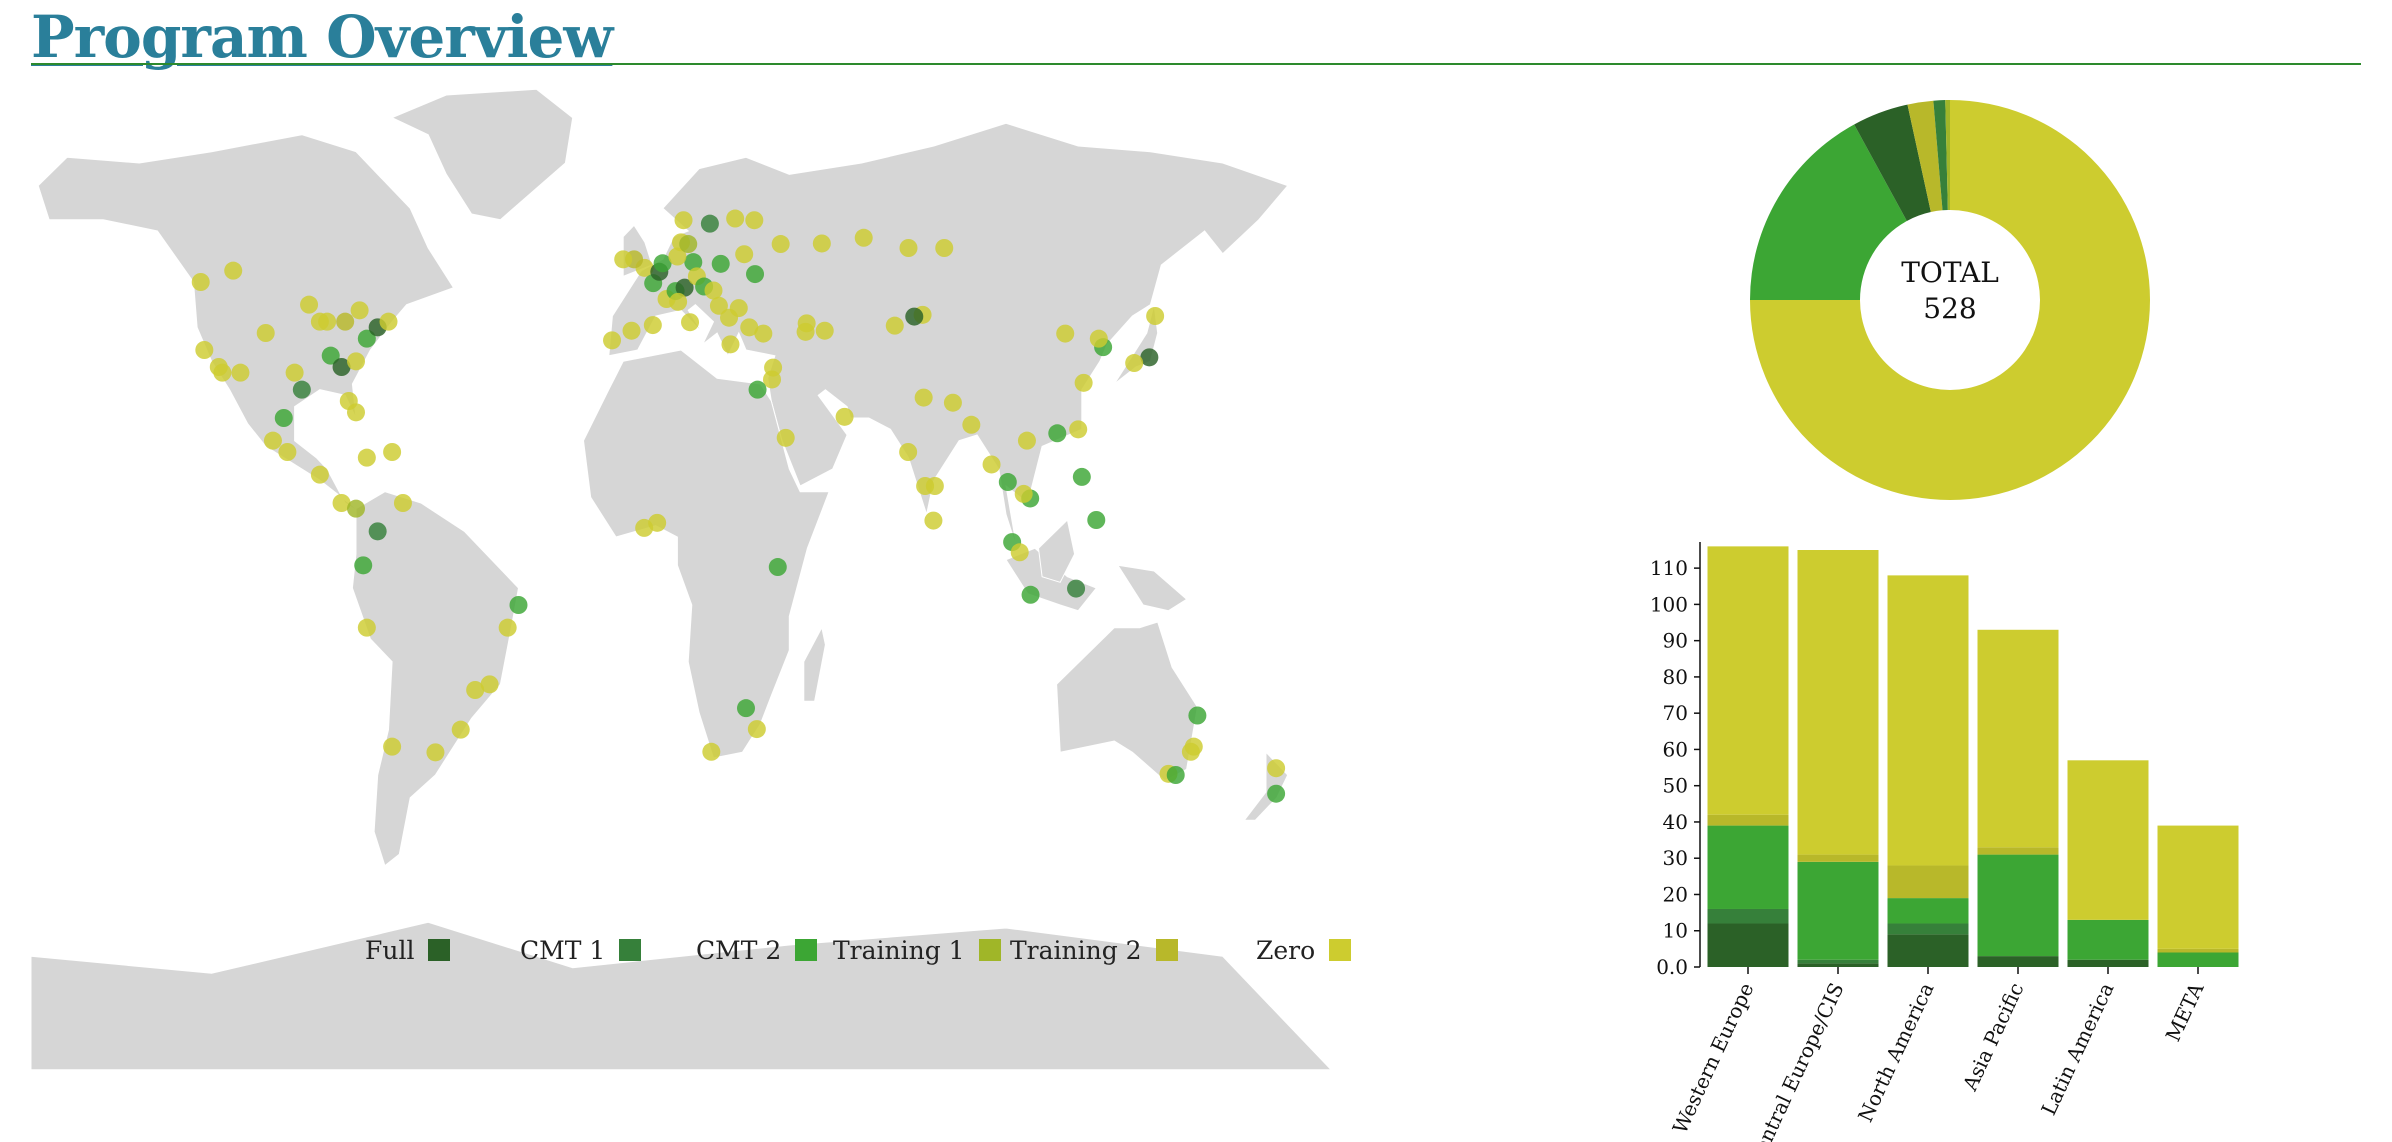 The width and height of the screenshot is (2392, 1142). What do you see at coordinates (1950, 300) in the screenshot?
I see `donut-chart` at bounding box center [1950, 300].